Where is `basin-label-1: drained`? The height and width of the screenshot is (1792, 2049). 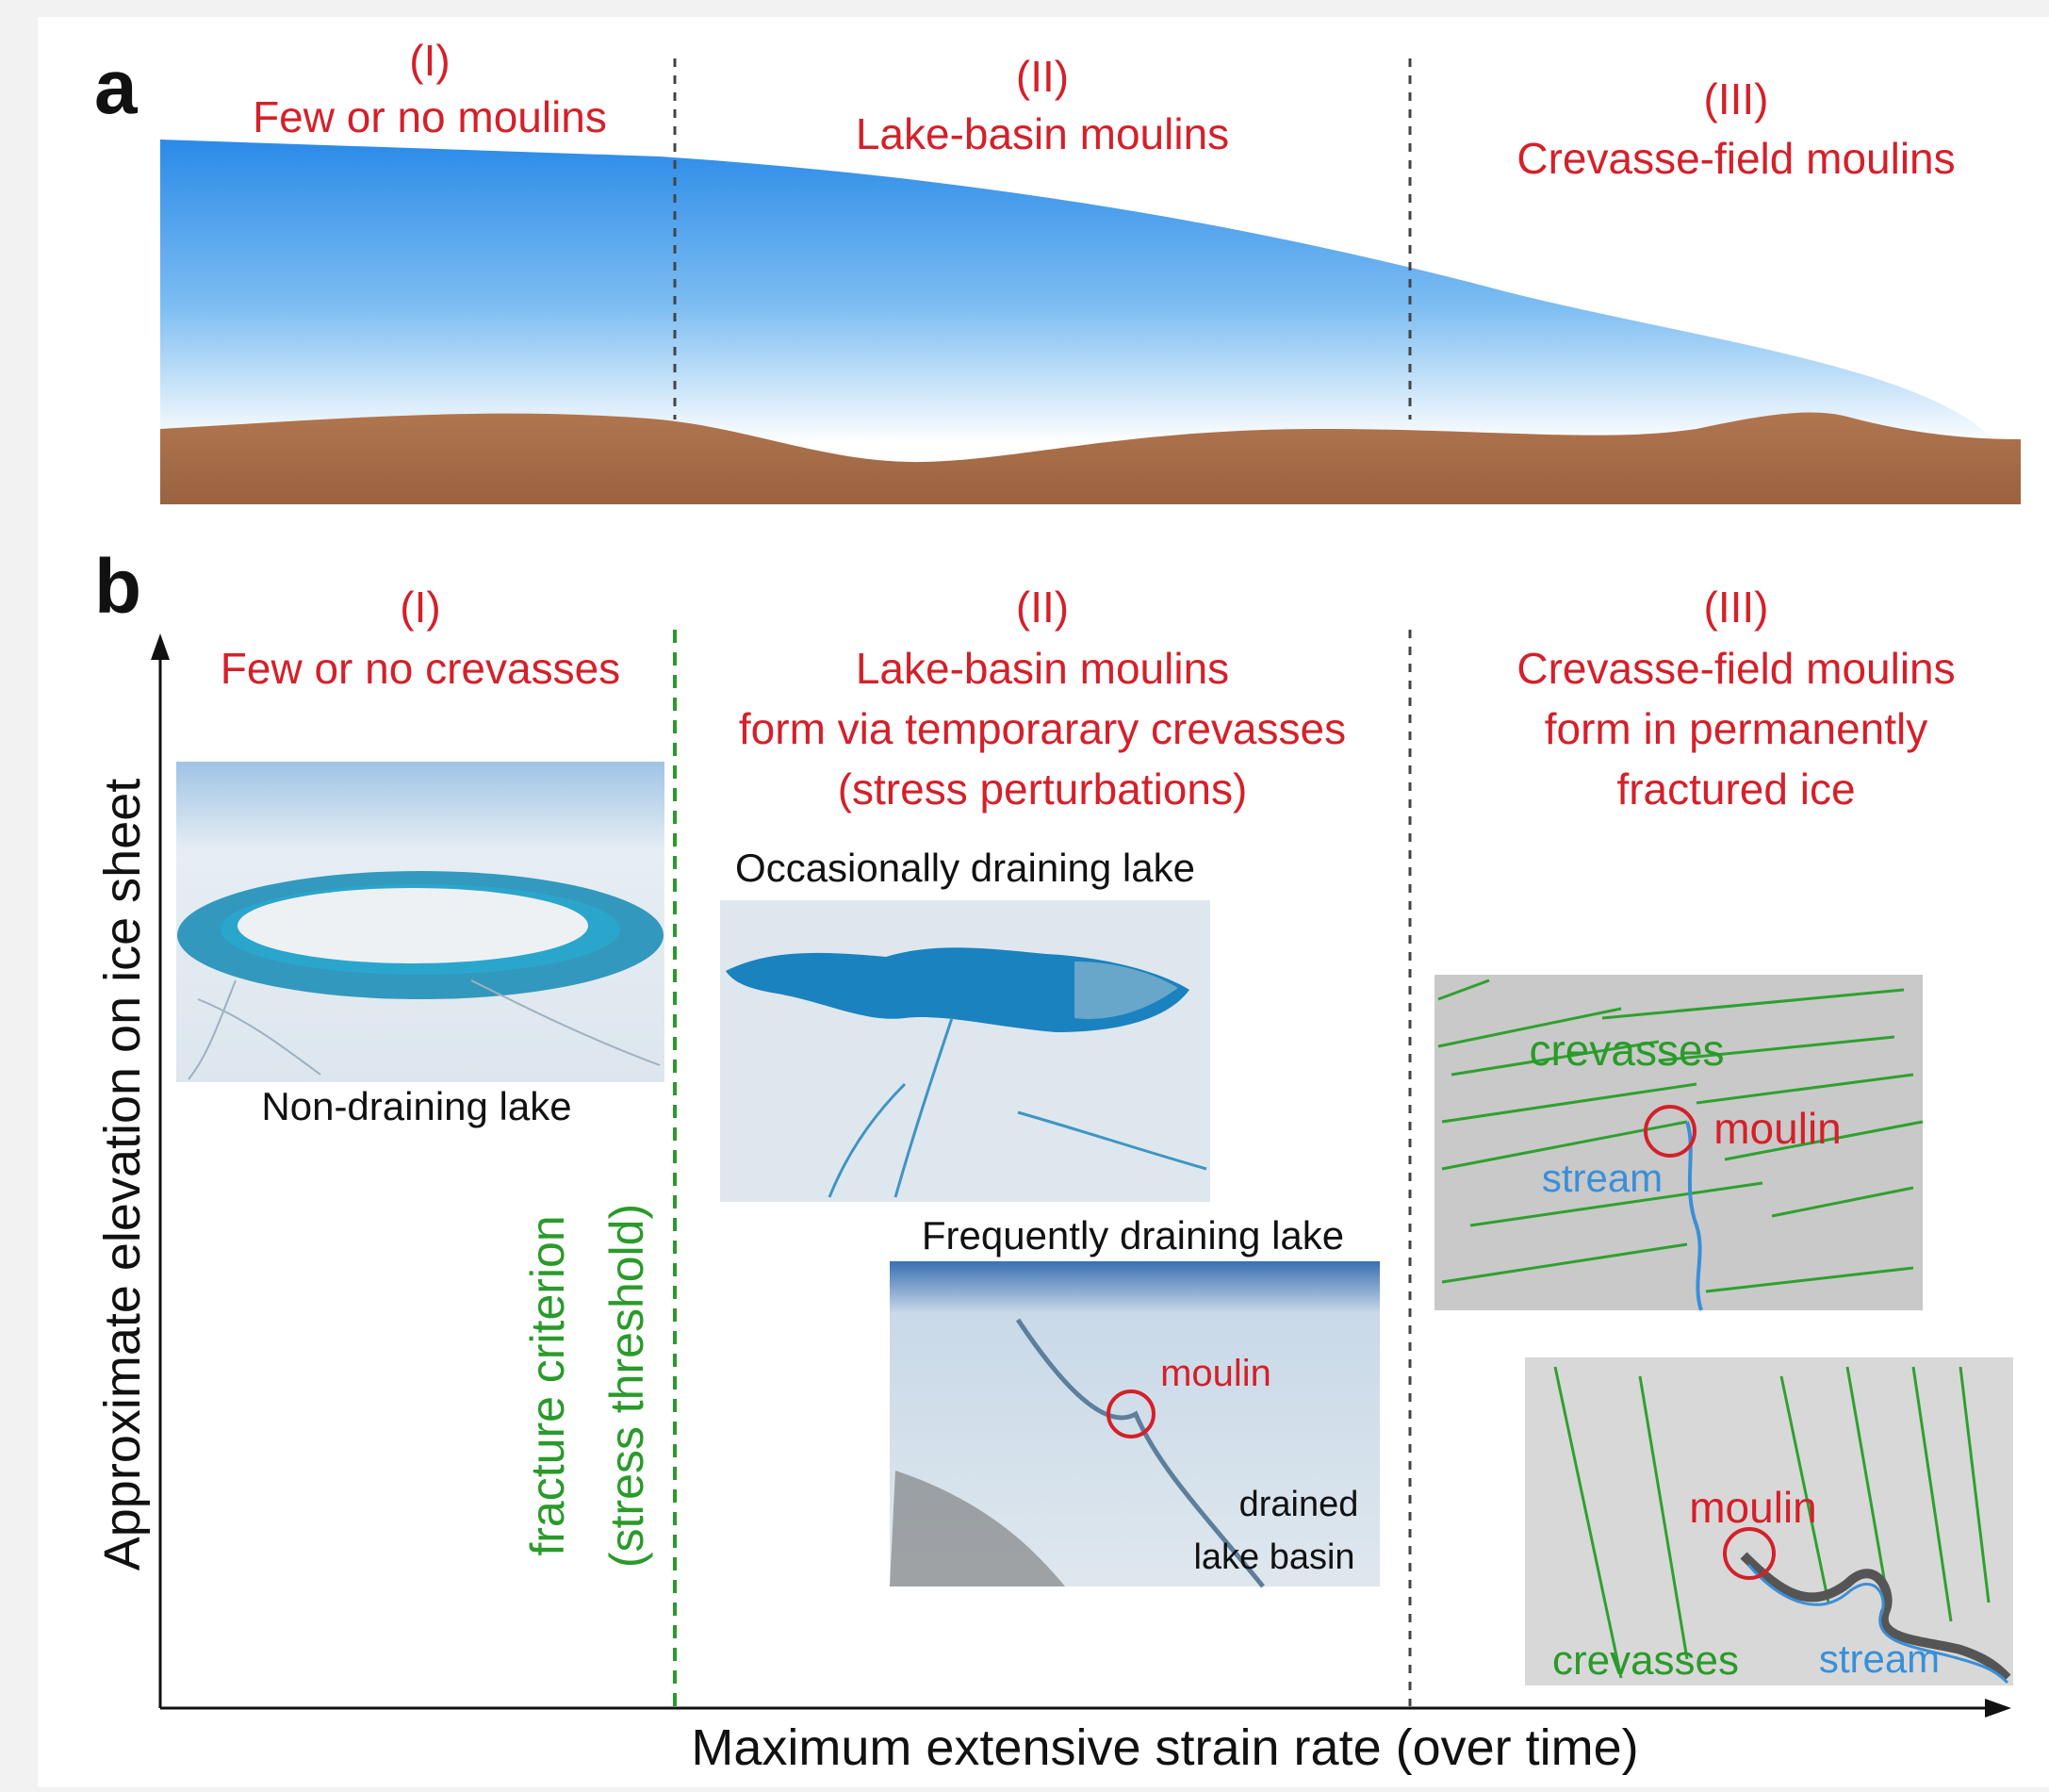
basin-label-1: drained is located at coordinates (1299, 1504).